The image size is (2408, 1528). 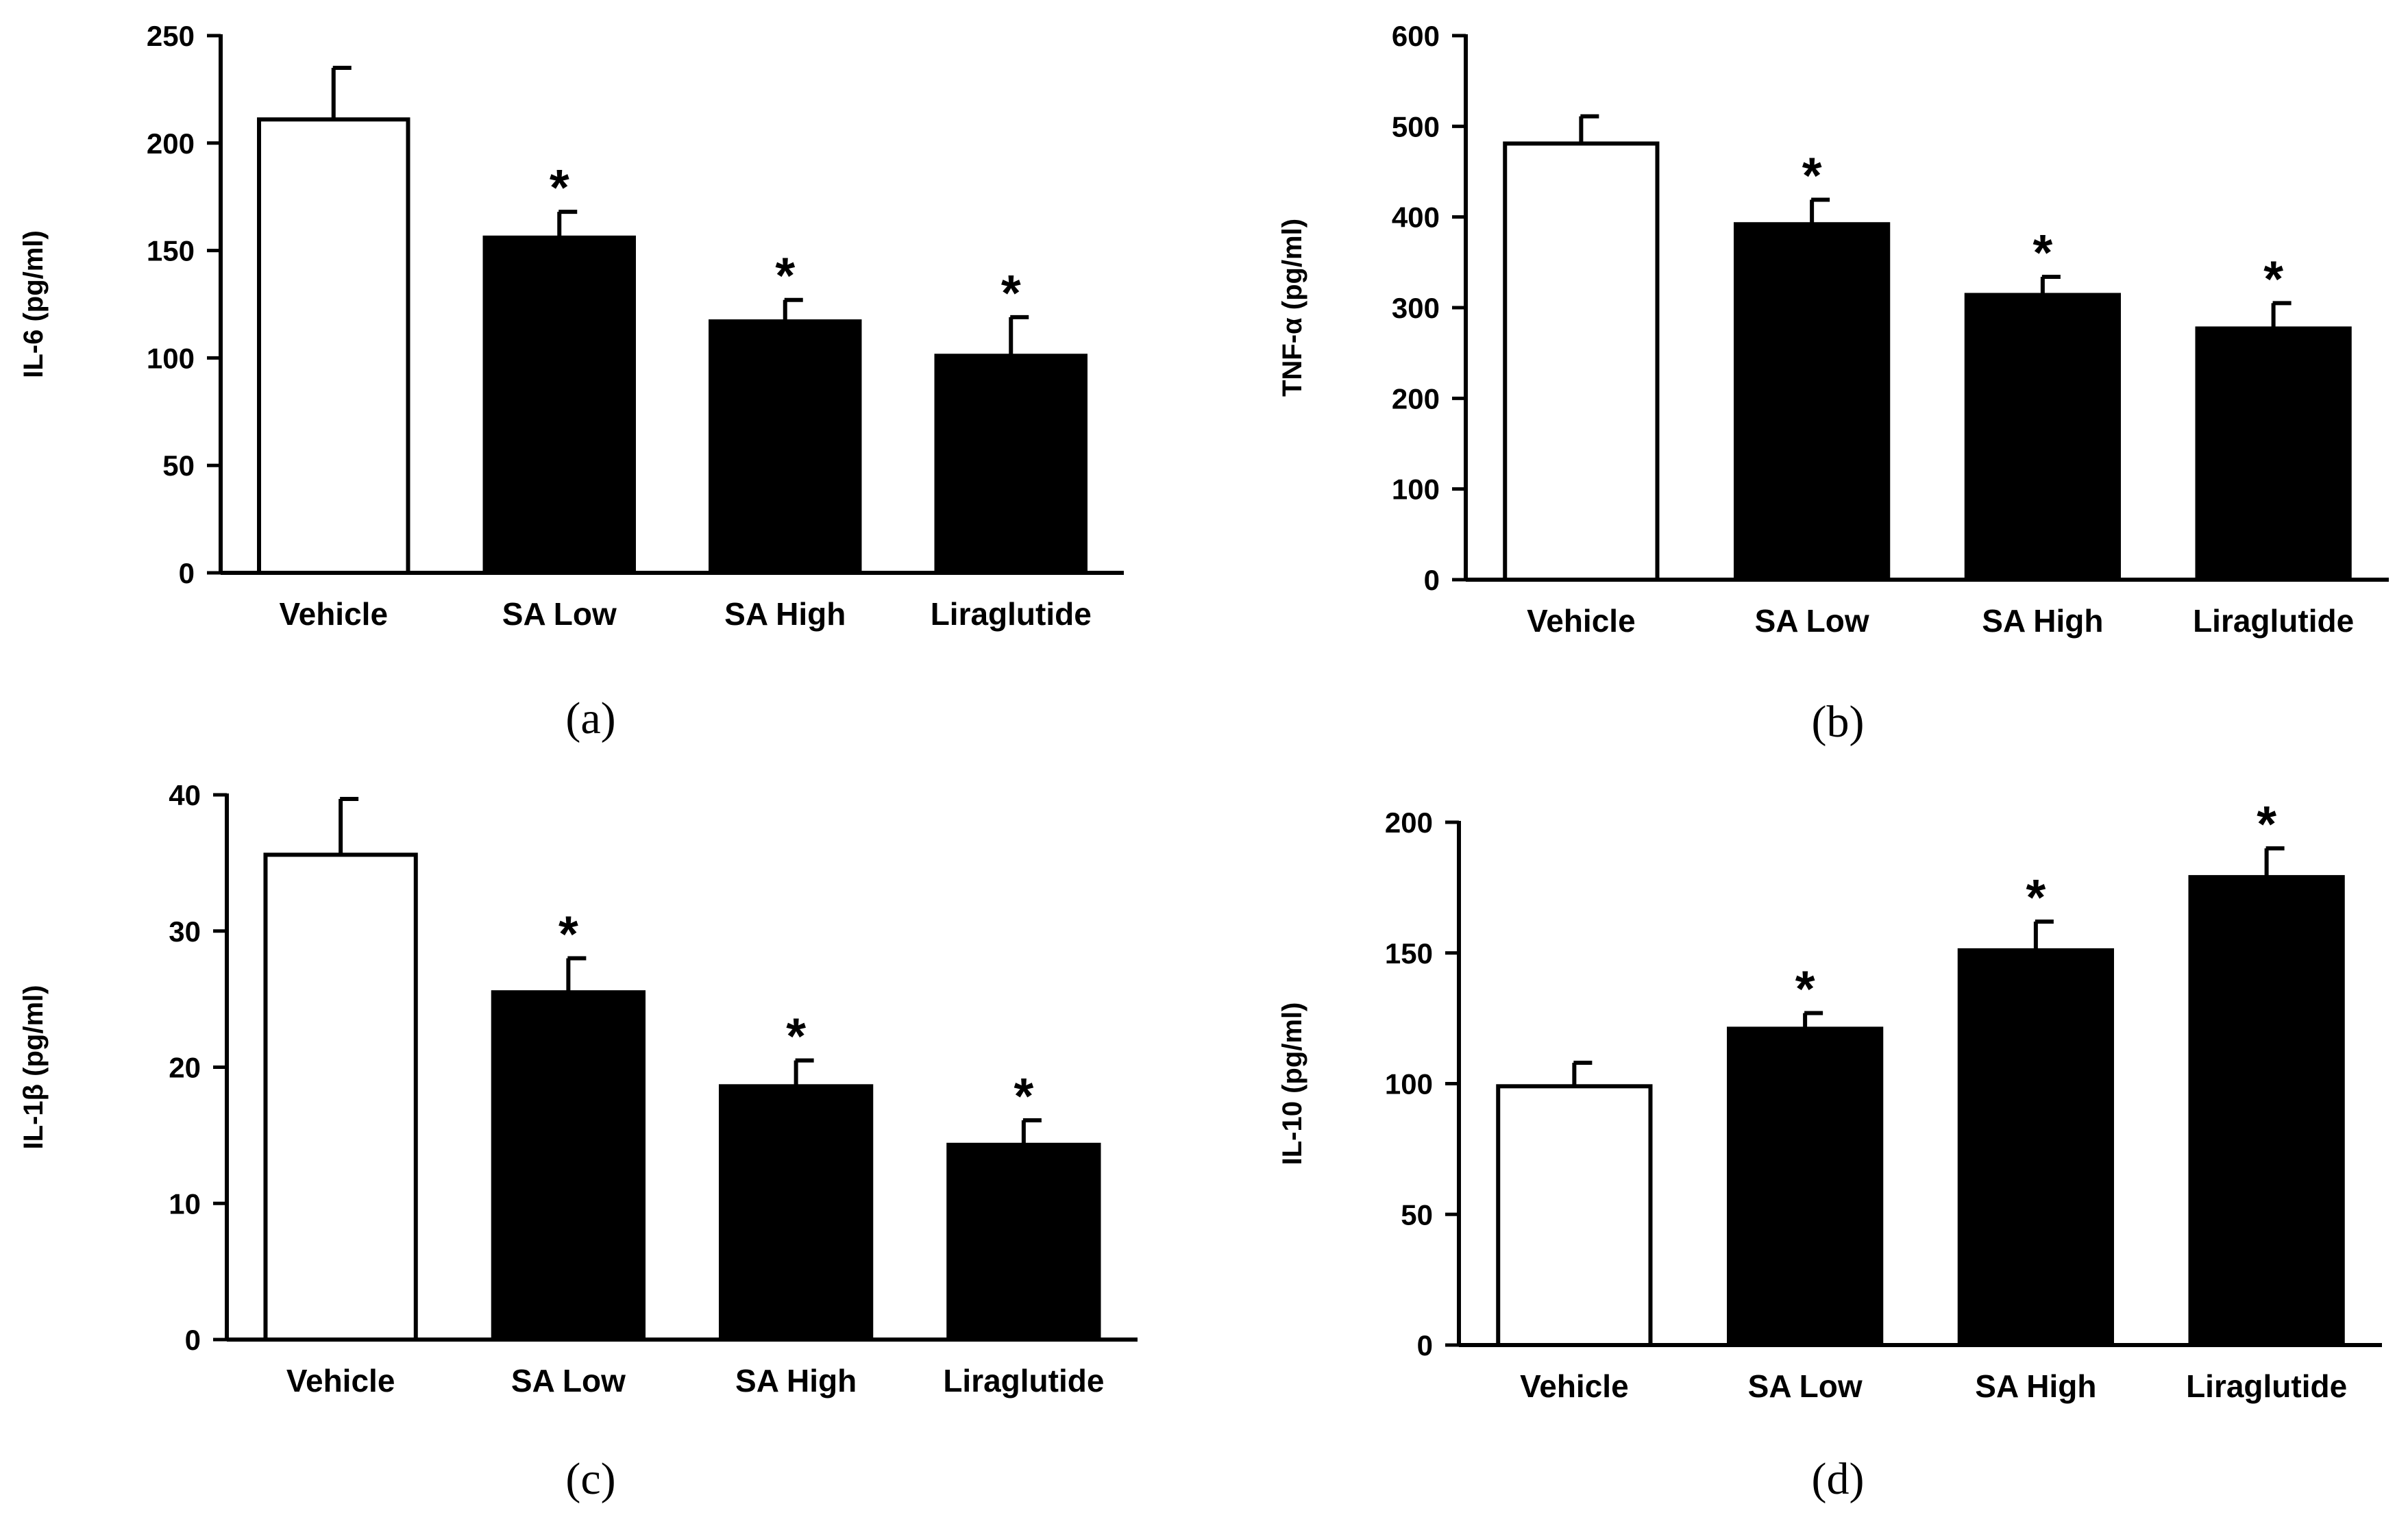 What do you see at coordinates (185, 1068) in the screenshot?
I see `y-tick-label: 20` at bounding box center [185, 1068].